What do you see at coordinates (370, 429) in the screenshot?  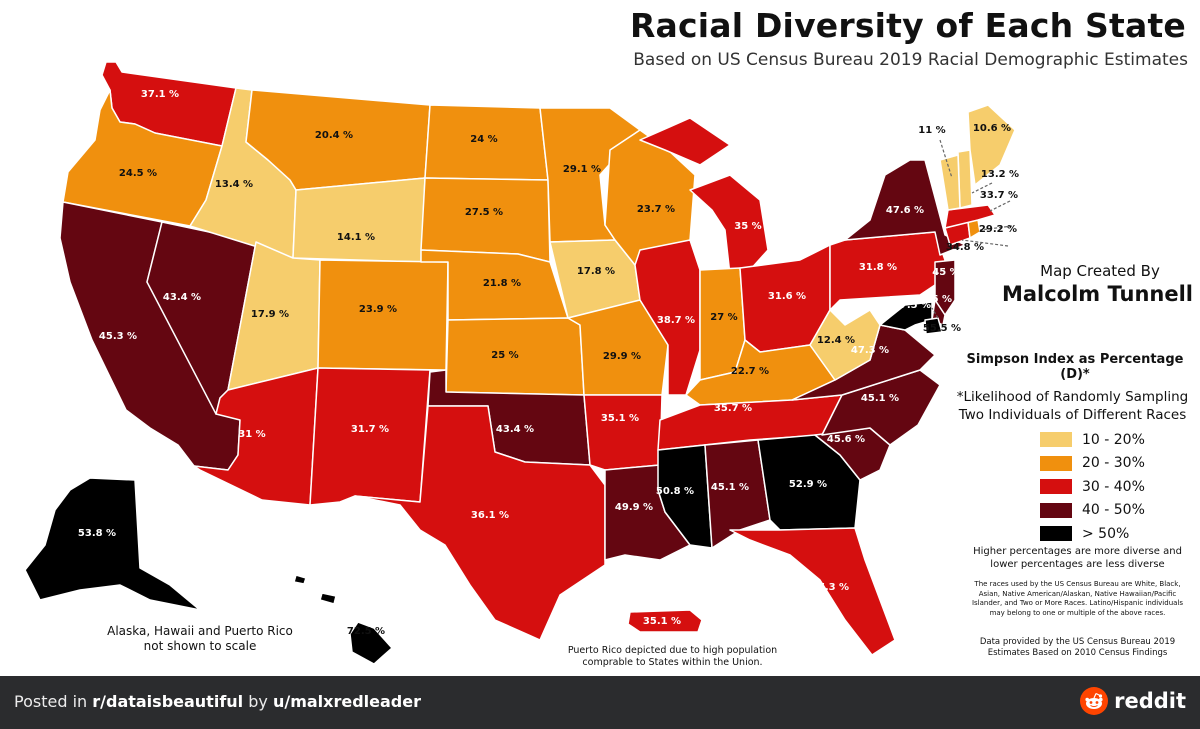 I see `state-label-nm: 31.7 %` at bounding box center [370, 429].